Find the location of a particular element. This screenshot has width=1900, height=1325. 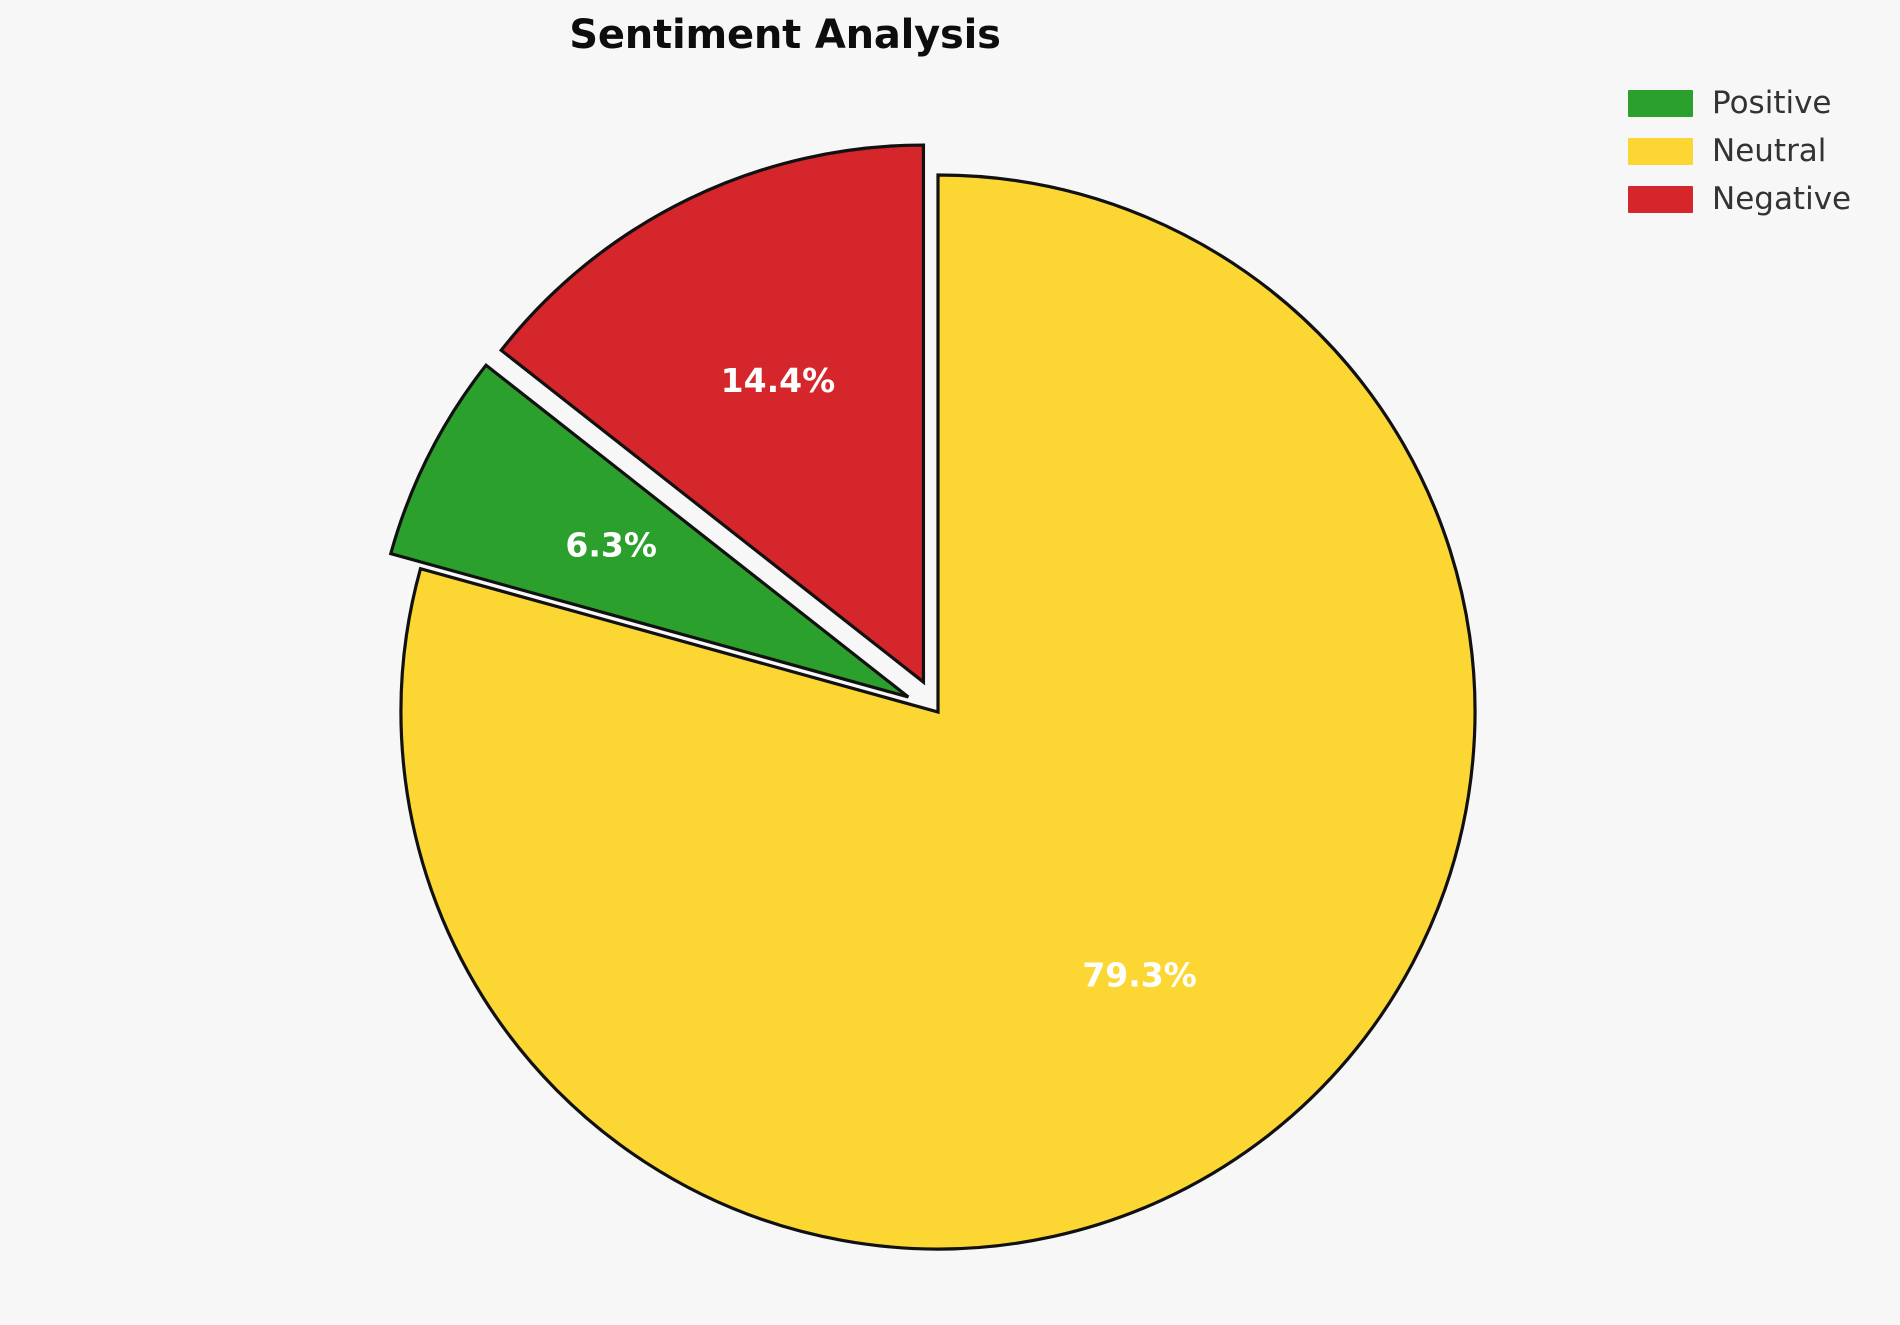

legend-label: Negative is located at coordinates (1782, 199).